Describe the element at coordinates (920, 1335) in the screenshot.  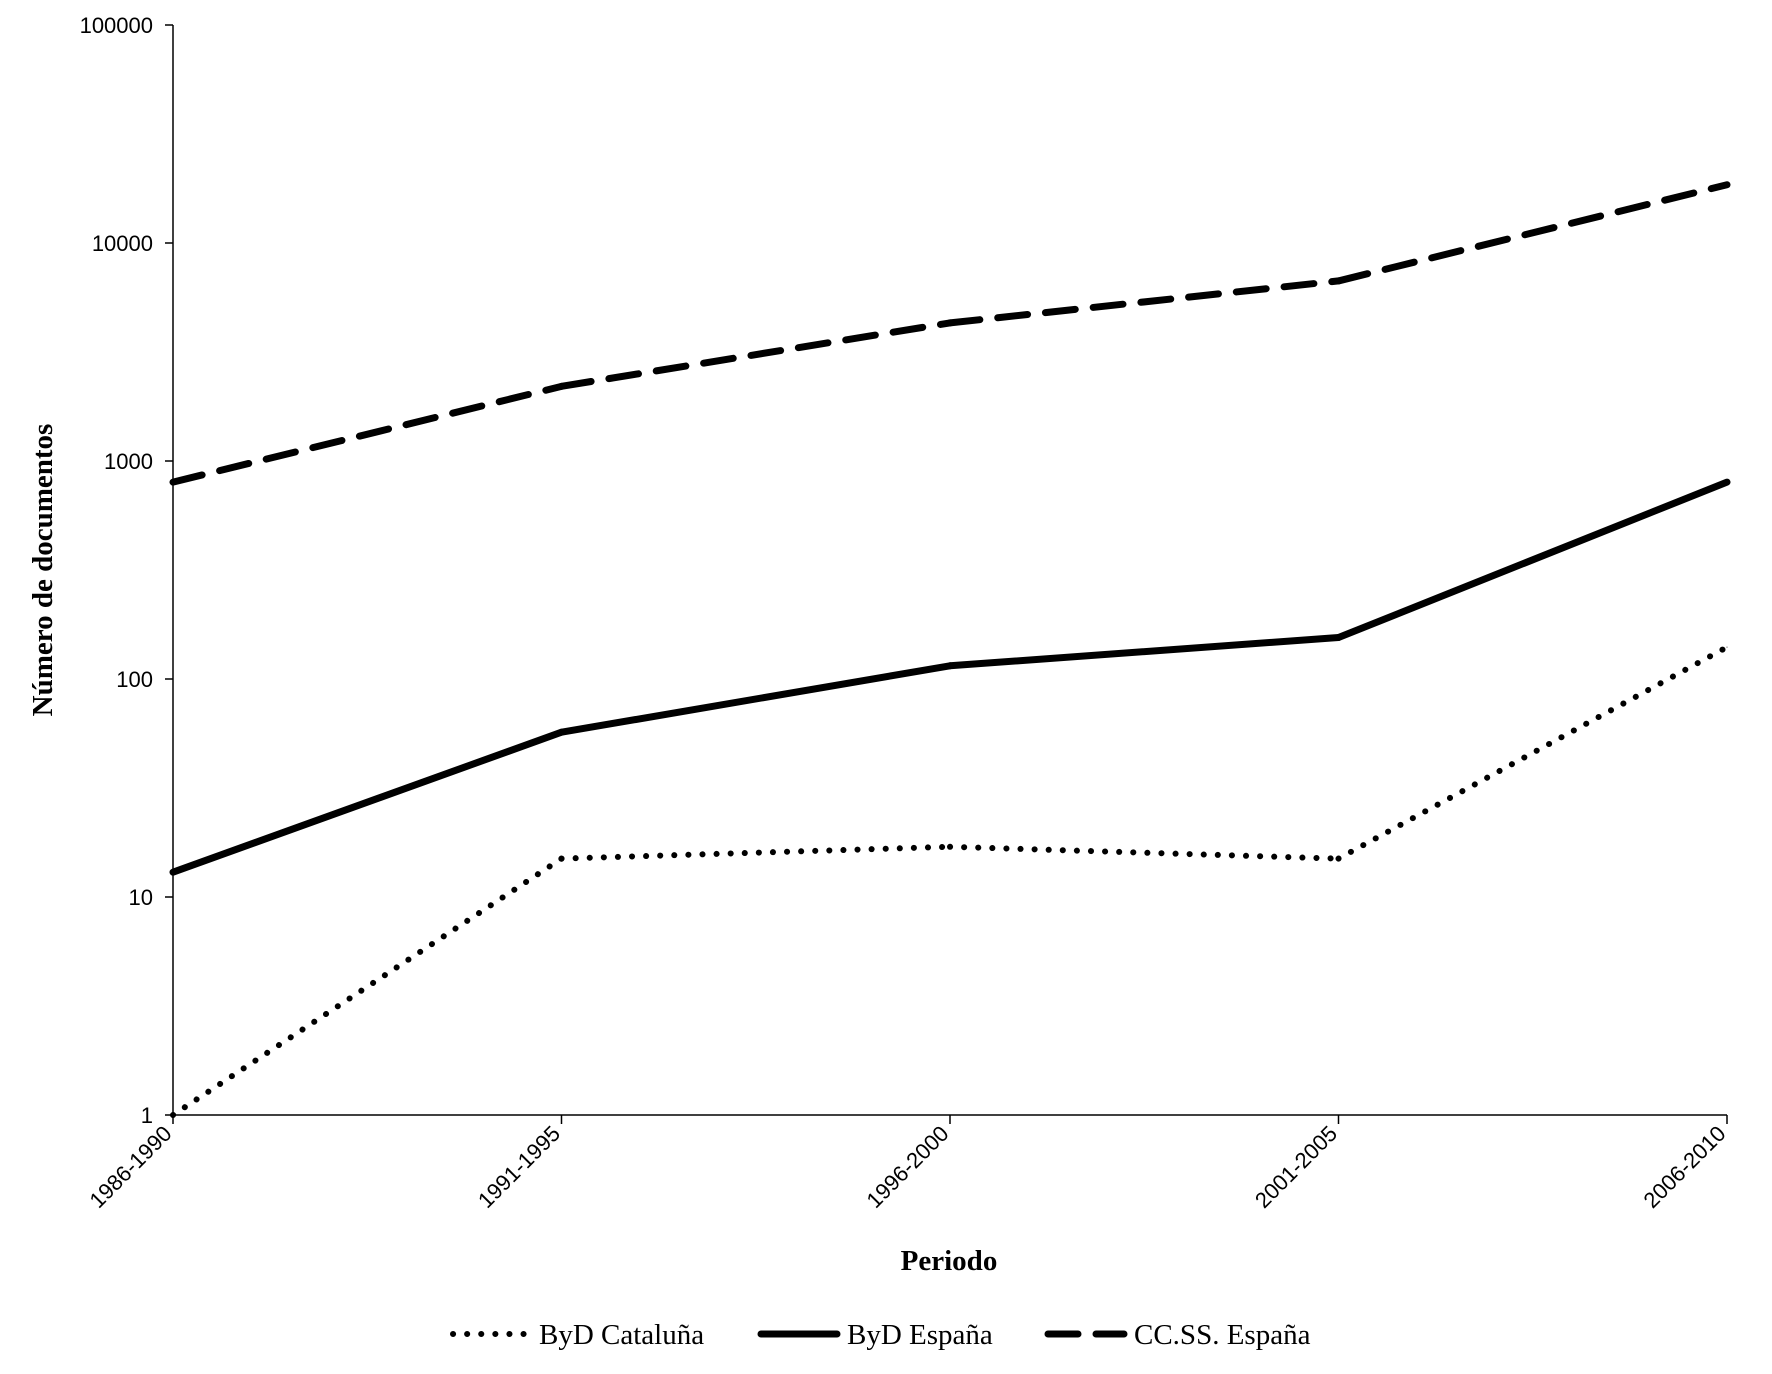
I see `legend-label: ByD España` at that location.